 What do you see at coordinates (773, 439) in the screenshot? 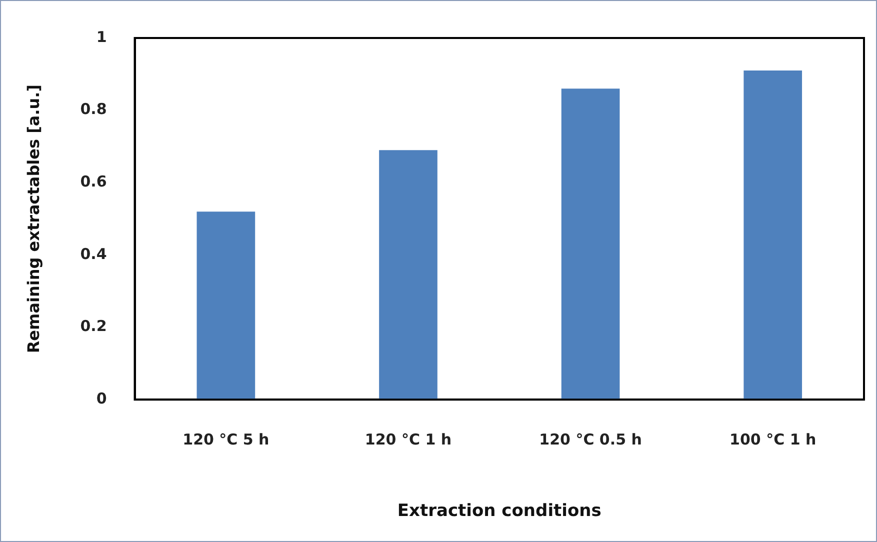
I see `x-tick-label: 100 °C 1 h` at bounding box center [773, 439].